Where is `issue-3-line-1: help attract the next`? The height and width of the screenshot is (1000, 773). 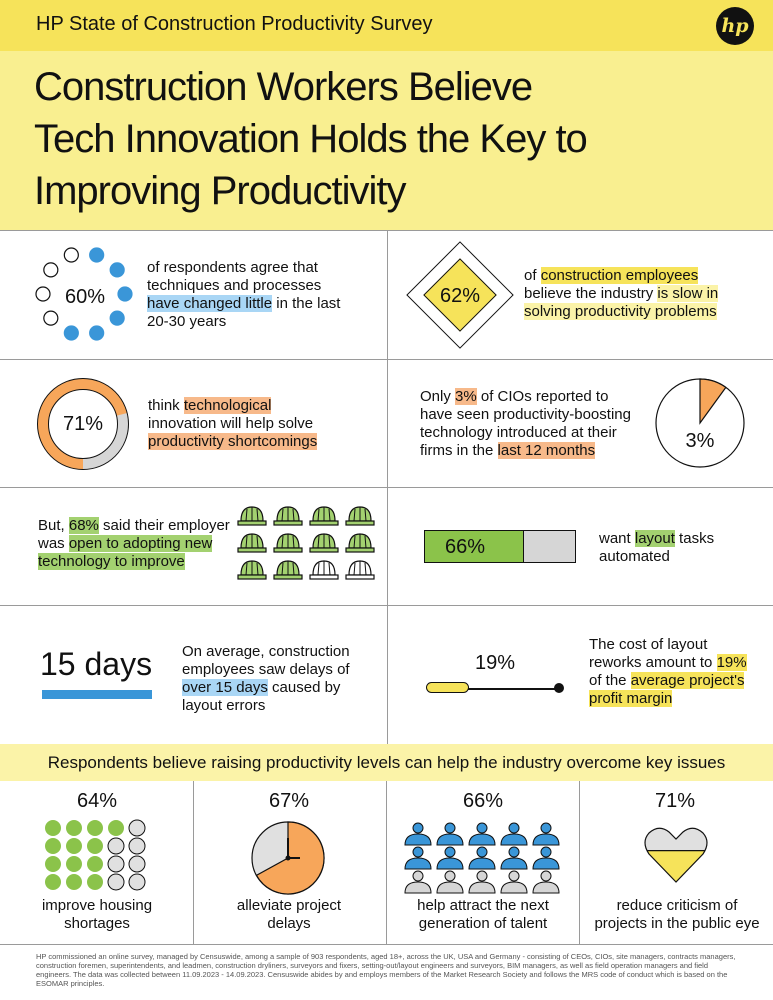
issue-3-line-1: help attract the next is located at coordinates (483, 905).